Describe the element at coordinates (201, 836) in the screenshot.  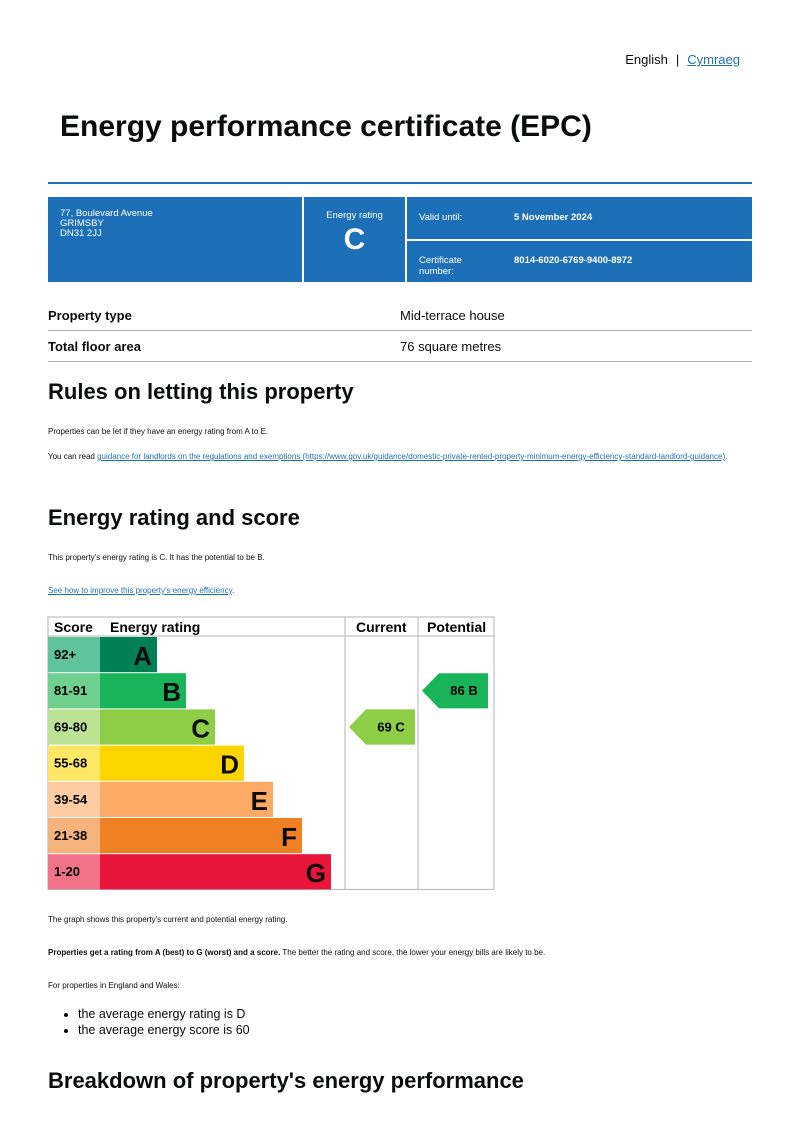
I see `band-f` at that location.